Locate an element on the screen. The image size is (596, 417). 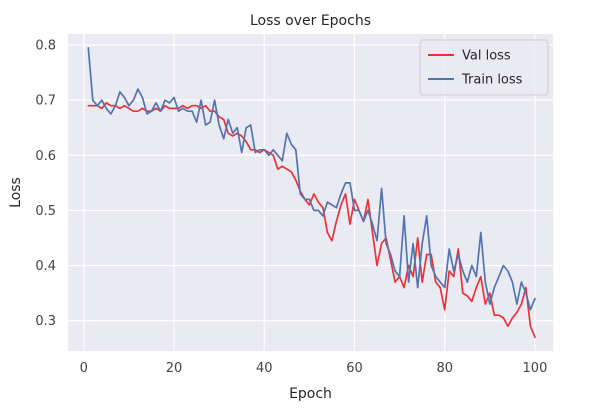
legend: Val loss Train loss is located at coordinates (484, 67).